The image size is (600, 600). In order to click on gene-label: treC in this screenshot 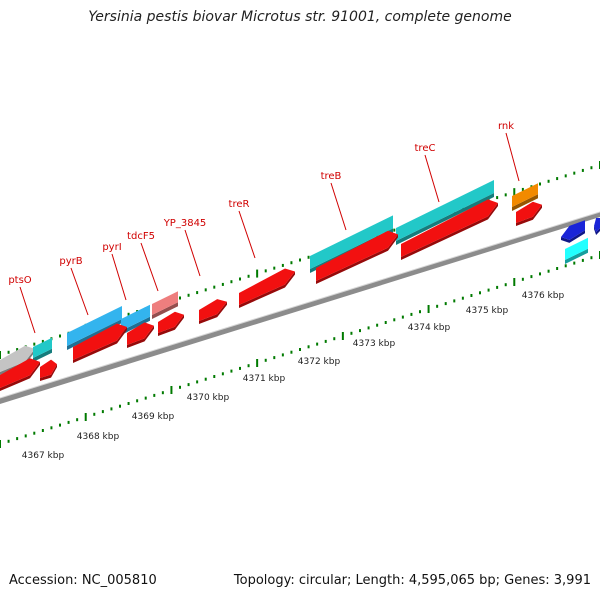, I will do `click(425, 148)`.